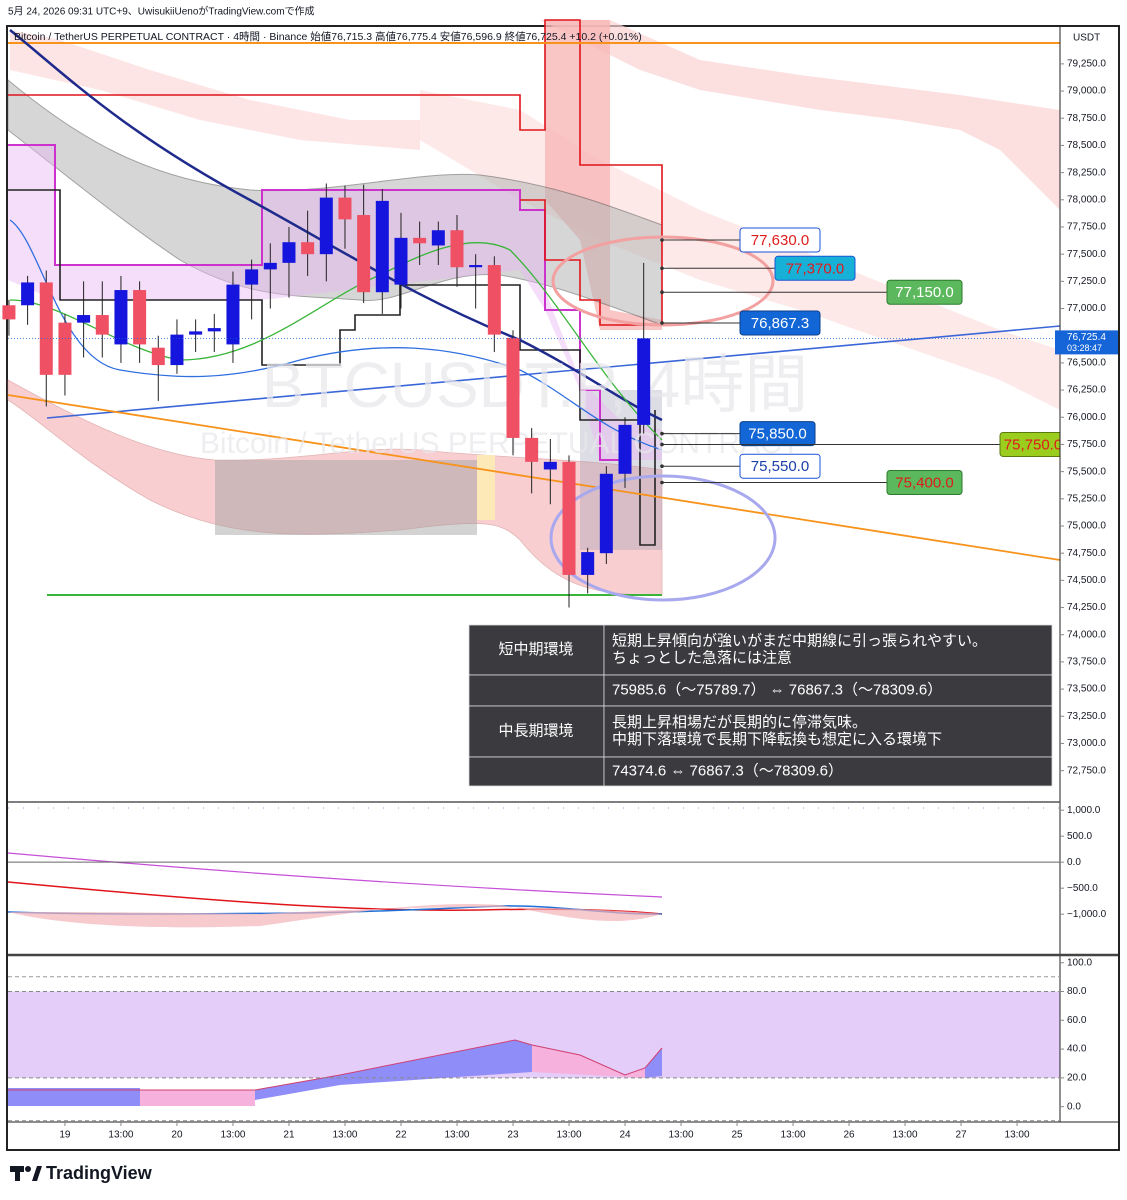 The height and width of the screenshot is (1200, 1127). I want to click on y-tick-label: 74,000.0, so click(1086, 634).